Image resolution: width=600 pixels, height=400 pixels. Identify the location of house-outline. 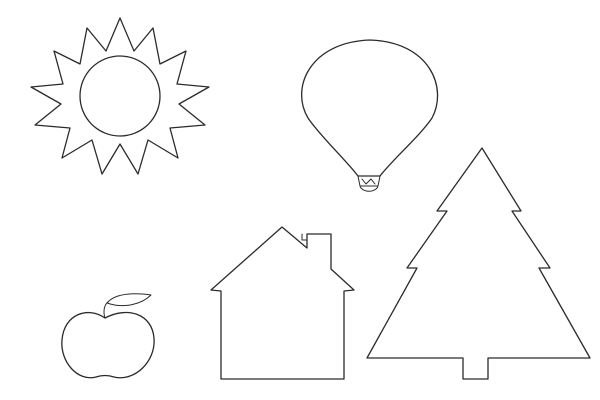
(282, 303).